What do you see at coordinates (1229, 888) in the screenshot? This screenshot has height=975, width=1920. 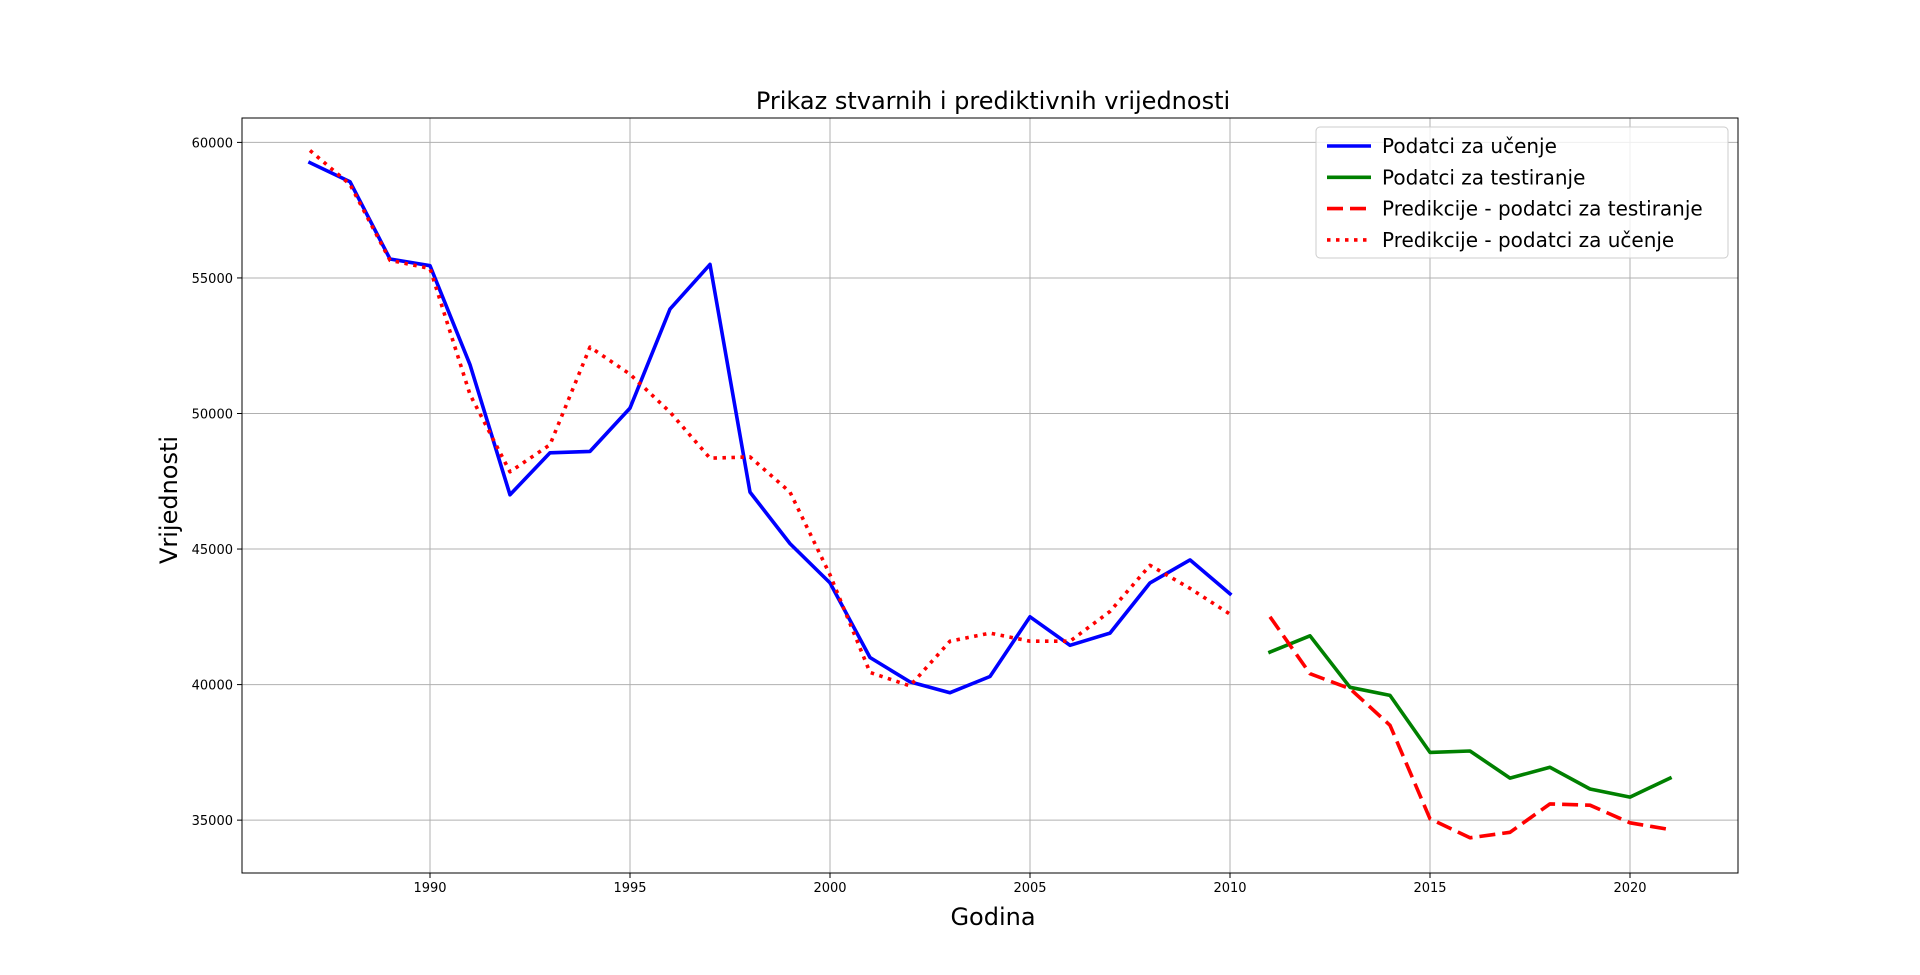 I see `x-tick-label: 2010` at bounding box center [1229, 888].